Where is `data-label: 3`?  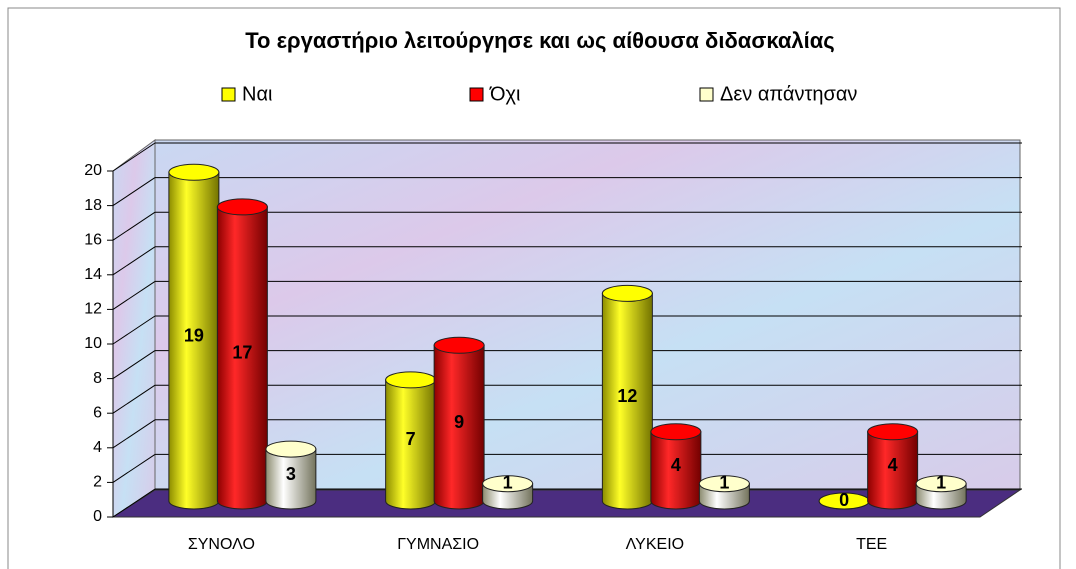 data-label: 3 is located at coordinates (291, 474).